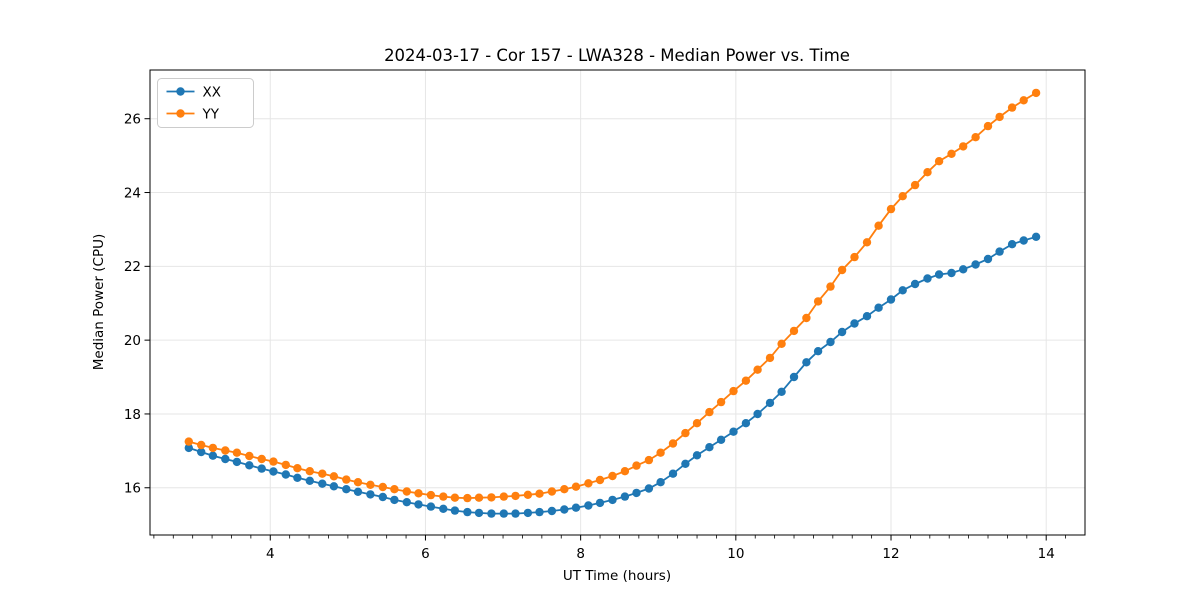 The image size is (1200, 604). What do you see at coordinates (132, 267) in the screenshot?
I see `y-tick-label: 22` at bounding box center [132, 267].